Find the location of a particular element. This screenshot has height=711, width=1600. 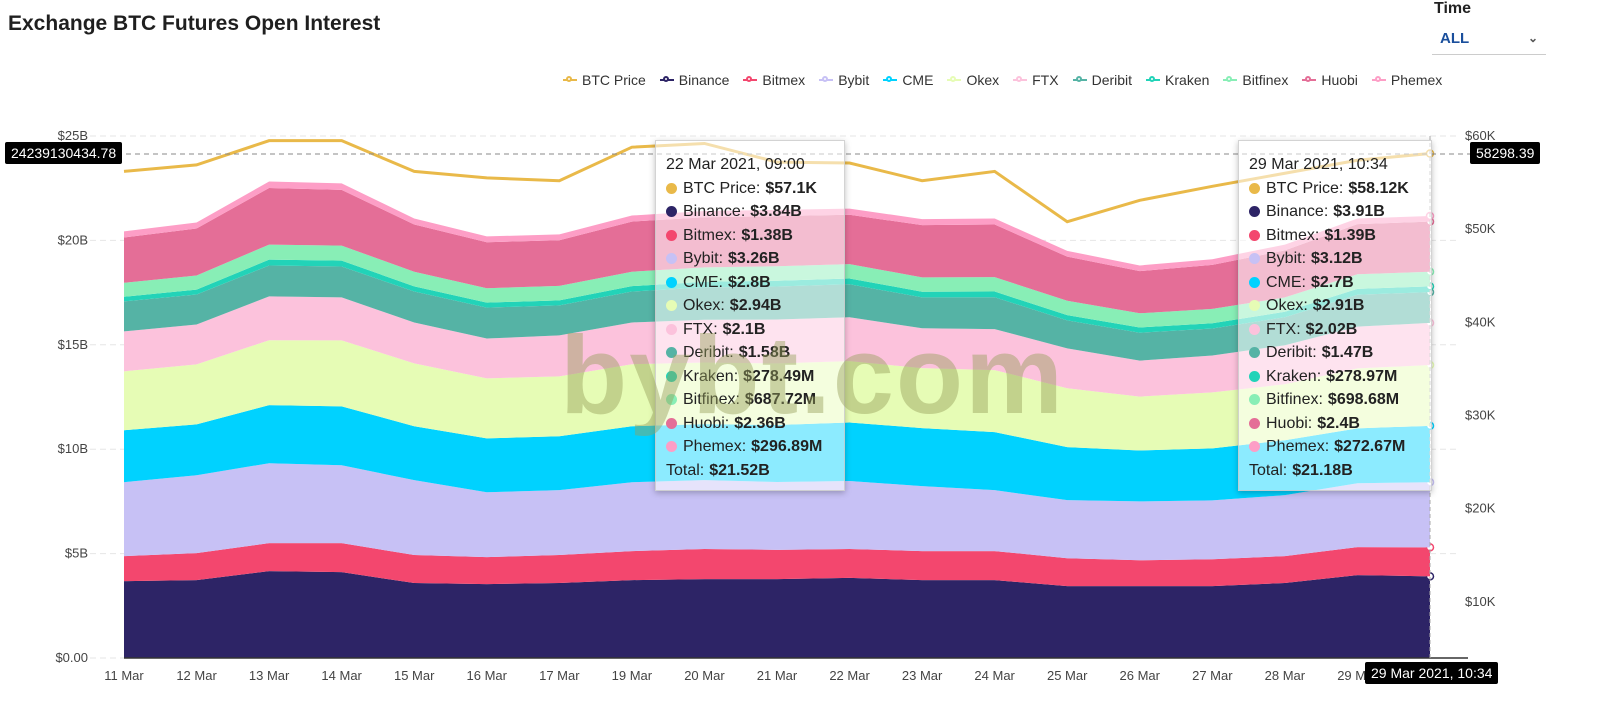

tooltip-label: Bybit: is located at coordinates (1286, 258).